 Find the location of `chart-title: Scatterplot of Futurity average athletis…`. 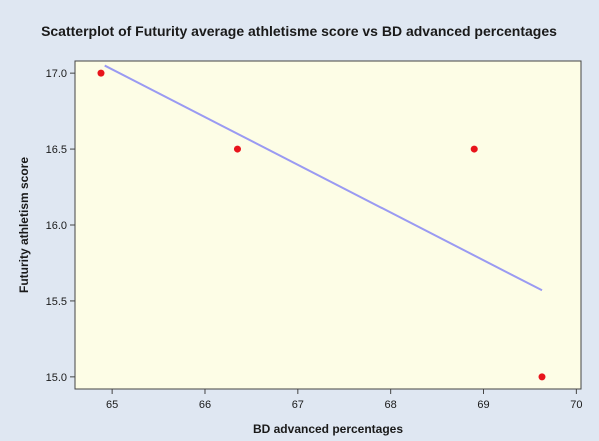

chart-title: Scatterplot of Futurity average athletis… is located at coordinates (299, 31).